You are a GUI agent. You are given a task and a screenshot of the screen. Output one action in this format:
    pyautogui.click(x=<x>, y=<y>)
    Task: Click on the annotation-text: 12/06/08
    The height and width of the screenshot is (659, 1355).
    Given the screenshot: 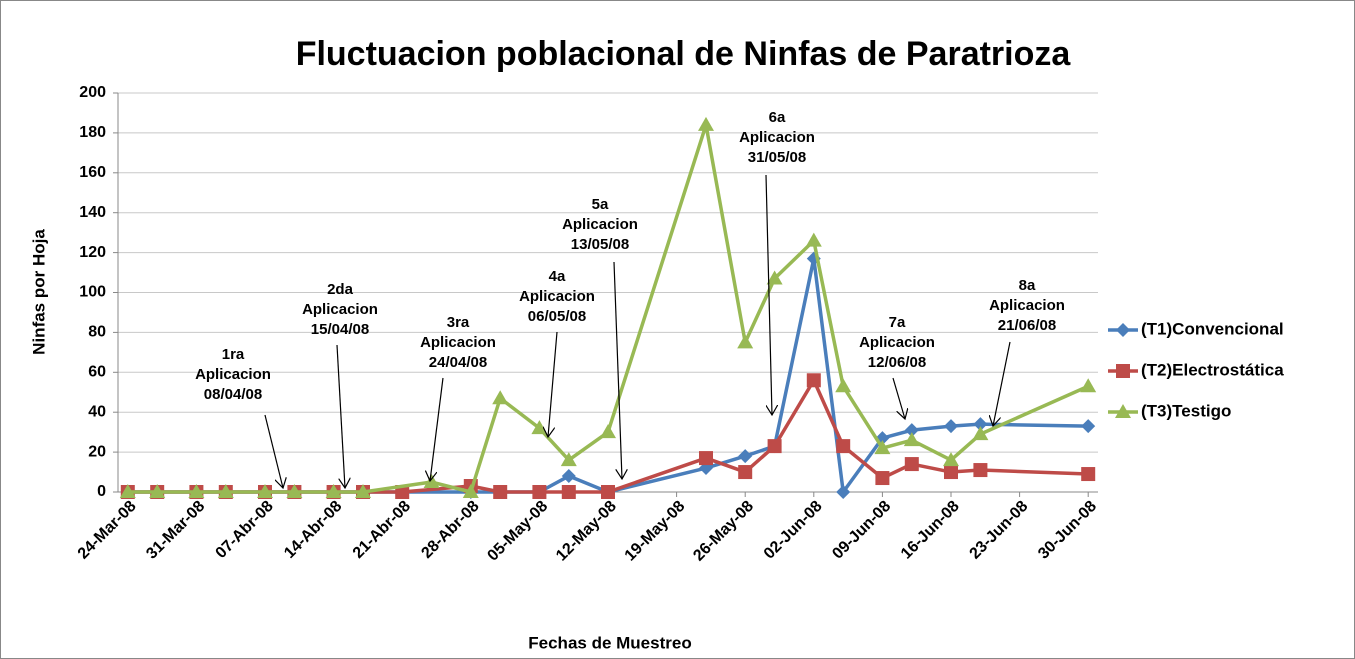 What is the action you would take?
    pyautogui.click(x=897, y=362)
    